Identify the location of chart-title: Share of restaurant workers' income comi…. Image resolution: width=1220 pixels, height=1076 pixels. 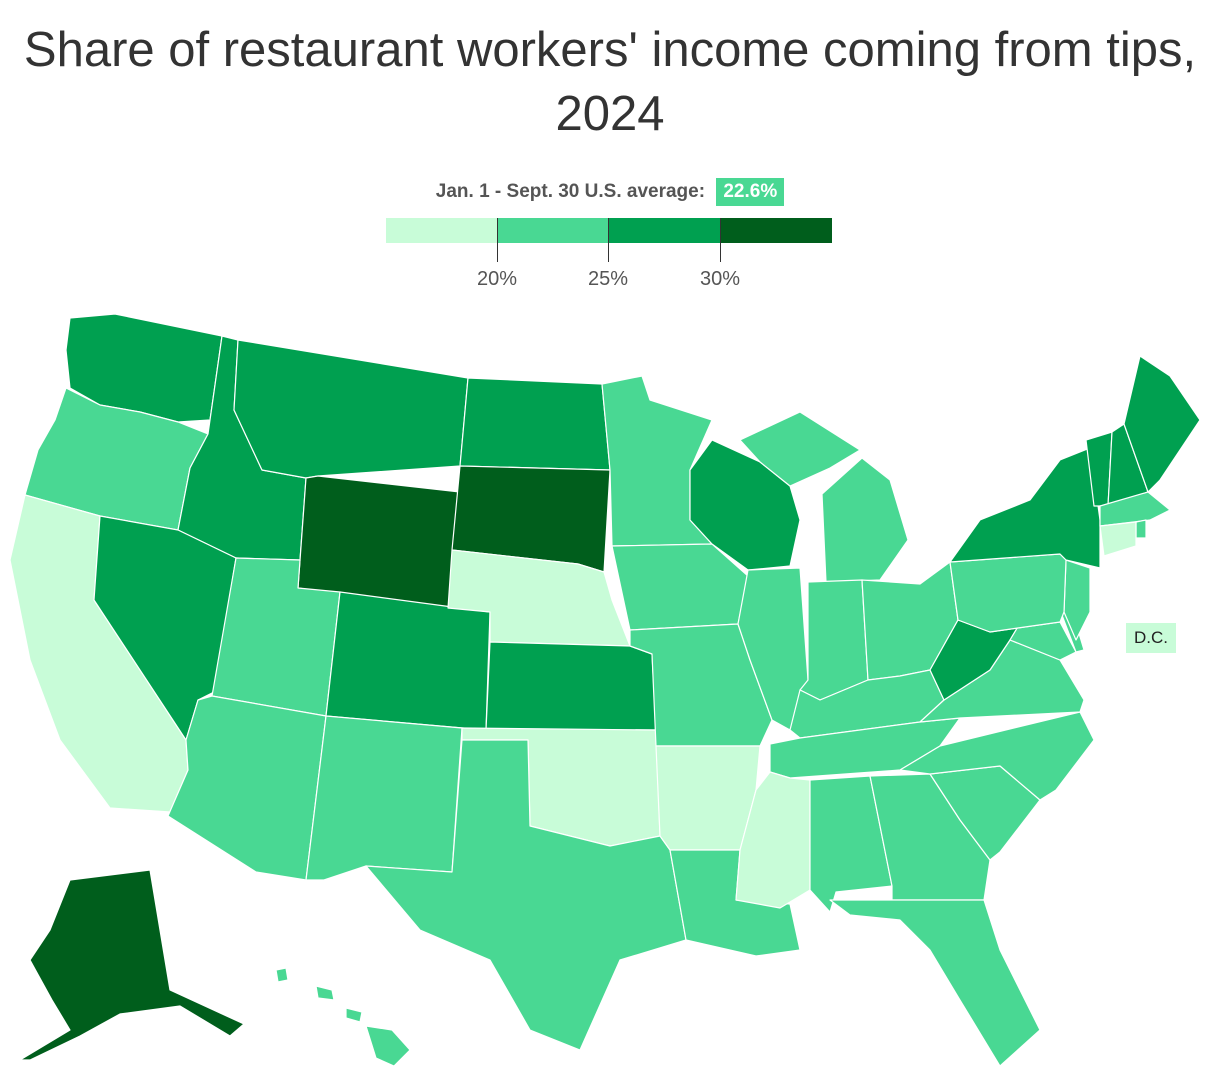
(610, 82).